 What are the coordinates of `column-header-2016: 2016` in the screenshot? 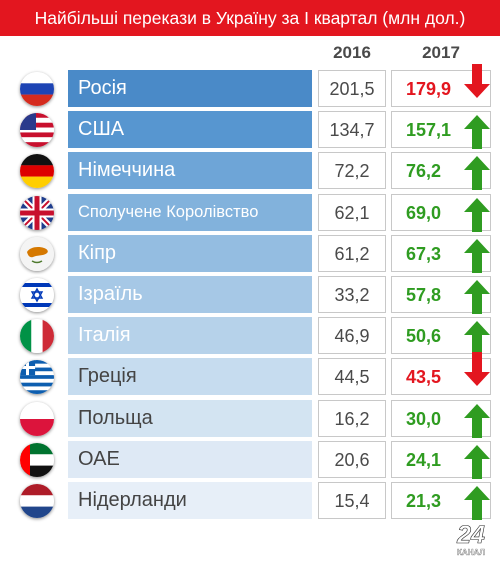 It's located at (352, 52).